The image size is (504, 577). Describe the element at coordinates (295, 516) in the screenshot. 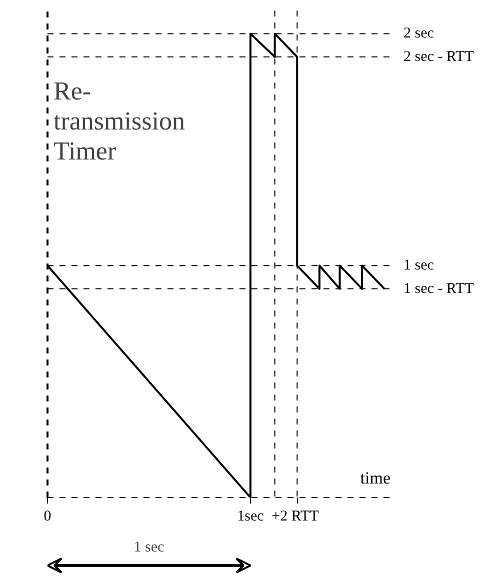

I see `ref-line-label: +2 RTT` at that location.